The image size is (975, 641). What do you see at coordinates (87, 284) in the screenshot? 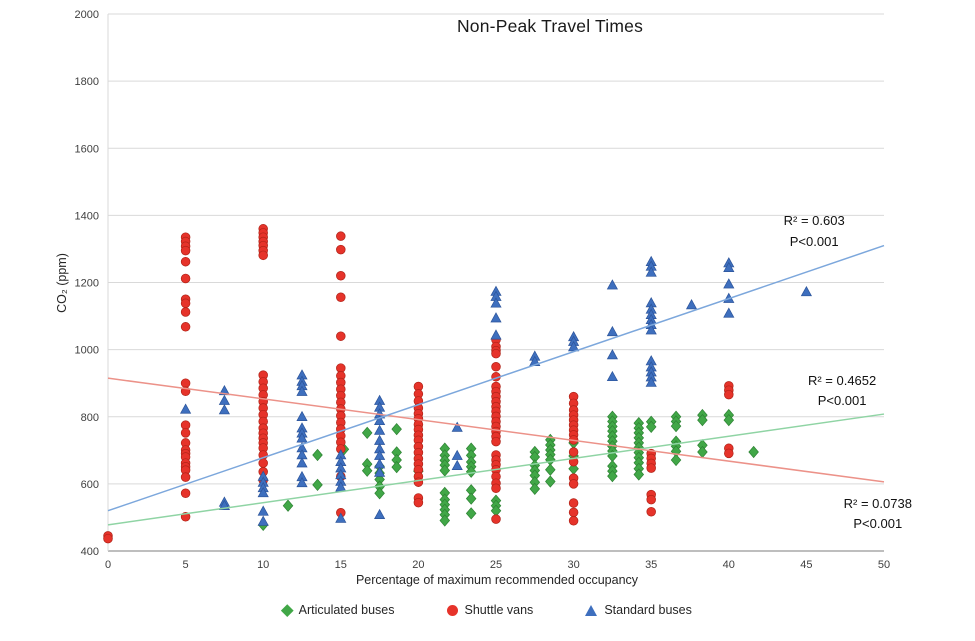
I see `svg-text: 1200` at bounding box center [87, 284].